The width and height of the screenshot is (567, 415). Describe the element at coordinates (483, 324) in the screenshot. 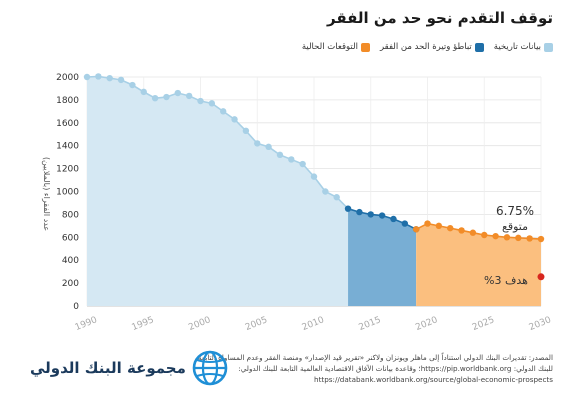

I see `x-tick-label: 2025` at that location.